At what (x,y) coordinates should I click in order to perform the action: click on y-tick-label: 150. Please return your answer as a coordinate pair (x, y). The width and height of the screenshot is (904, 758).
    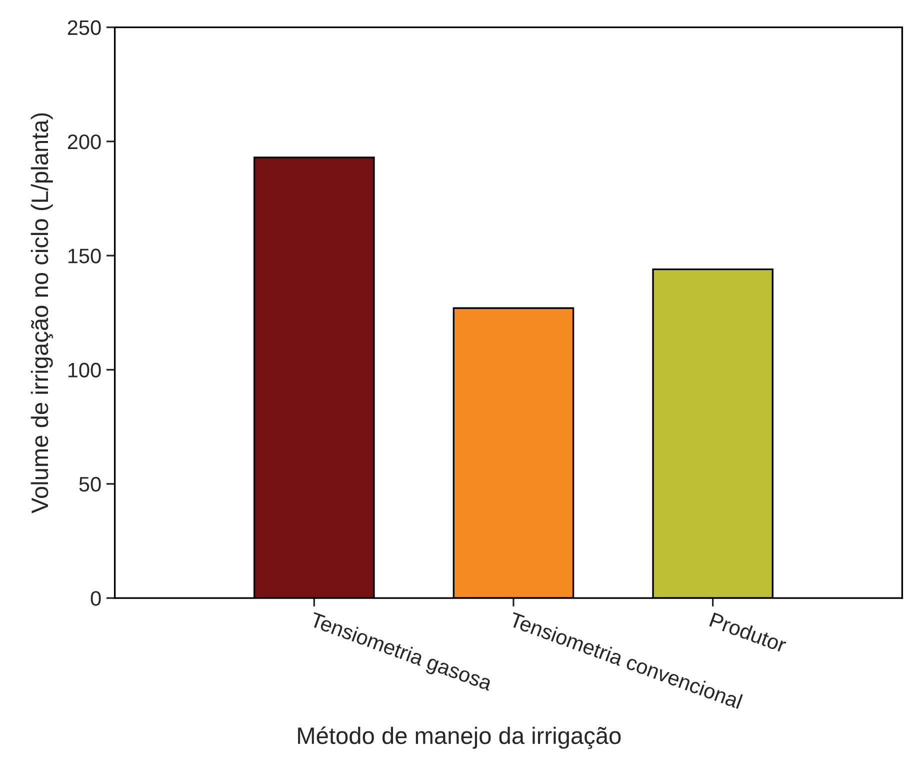
    Looking at the image, I should click on (84, 256).